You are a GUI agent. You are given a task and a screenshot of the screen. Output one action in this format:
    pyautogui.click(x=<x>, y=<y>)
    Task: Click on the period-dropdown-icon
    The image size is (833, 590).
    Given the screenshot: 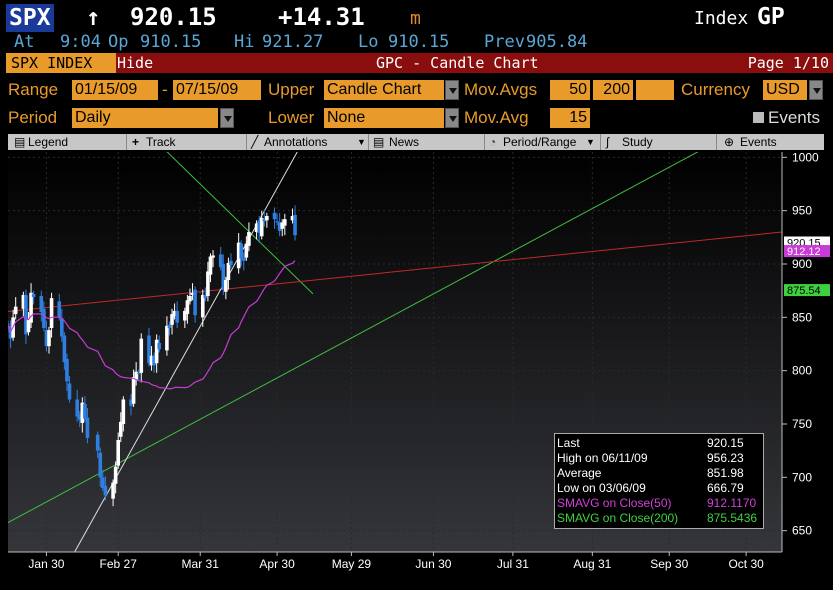 What is the action you would take?
    pyautogui.click(x=227, y=118)
    